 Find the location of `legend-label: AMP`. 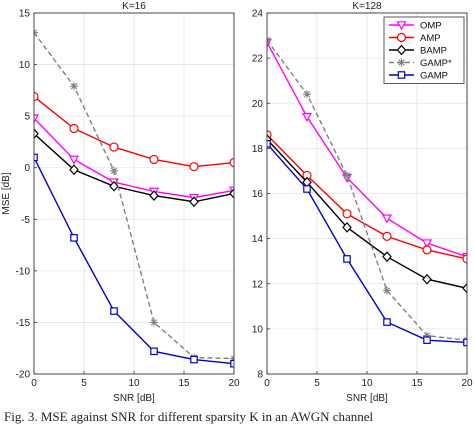

legend-label: AMP is located at coordinates (430, 38).